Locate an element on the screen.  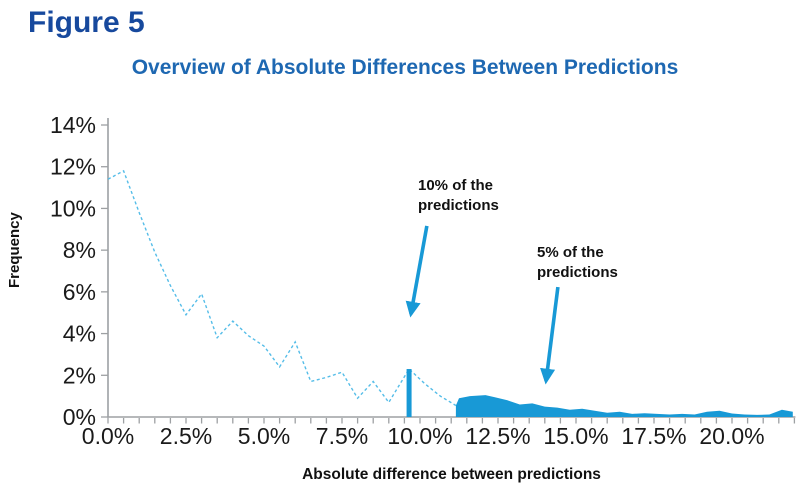
annotation-line: 10% of the is located at coordinates (456, 185).